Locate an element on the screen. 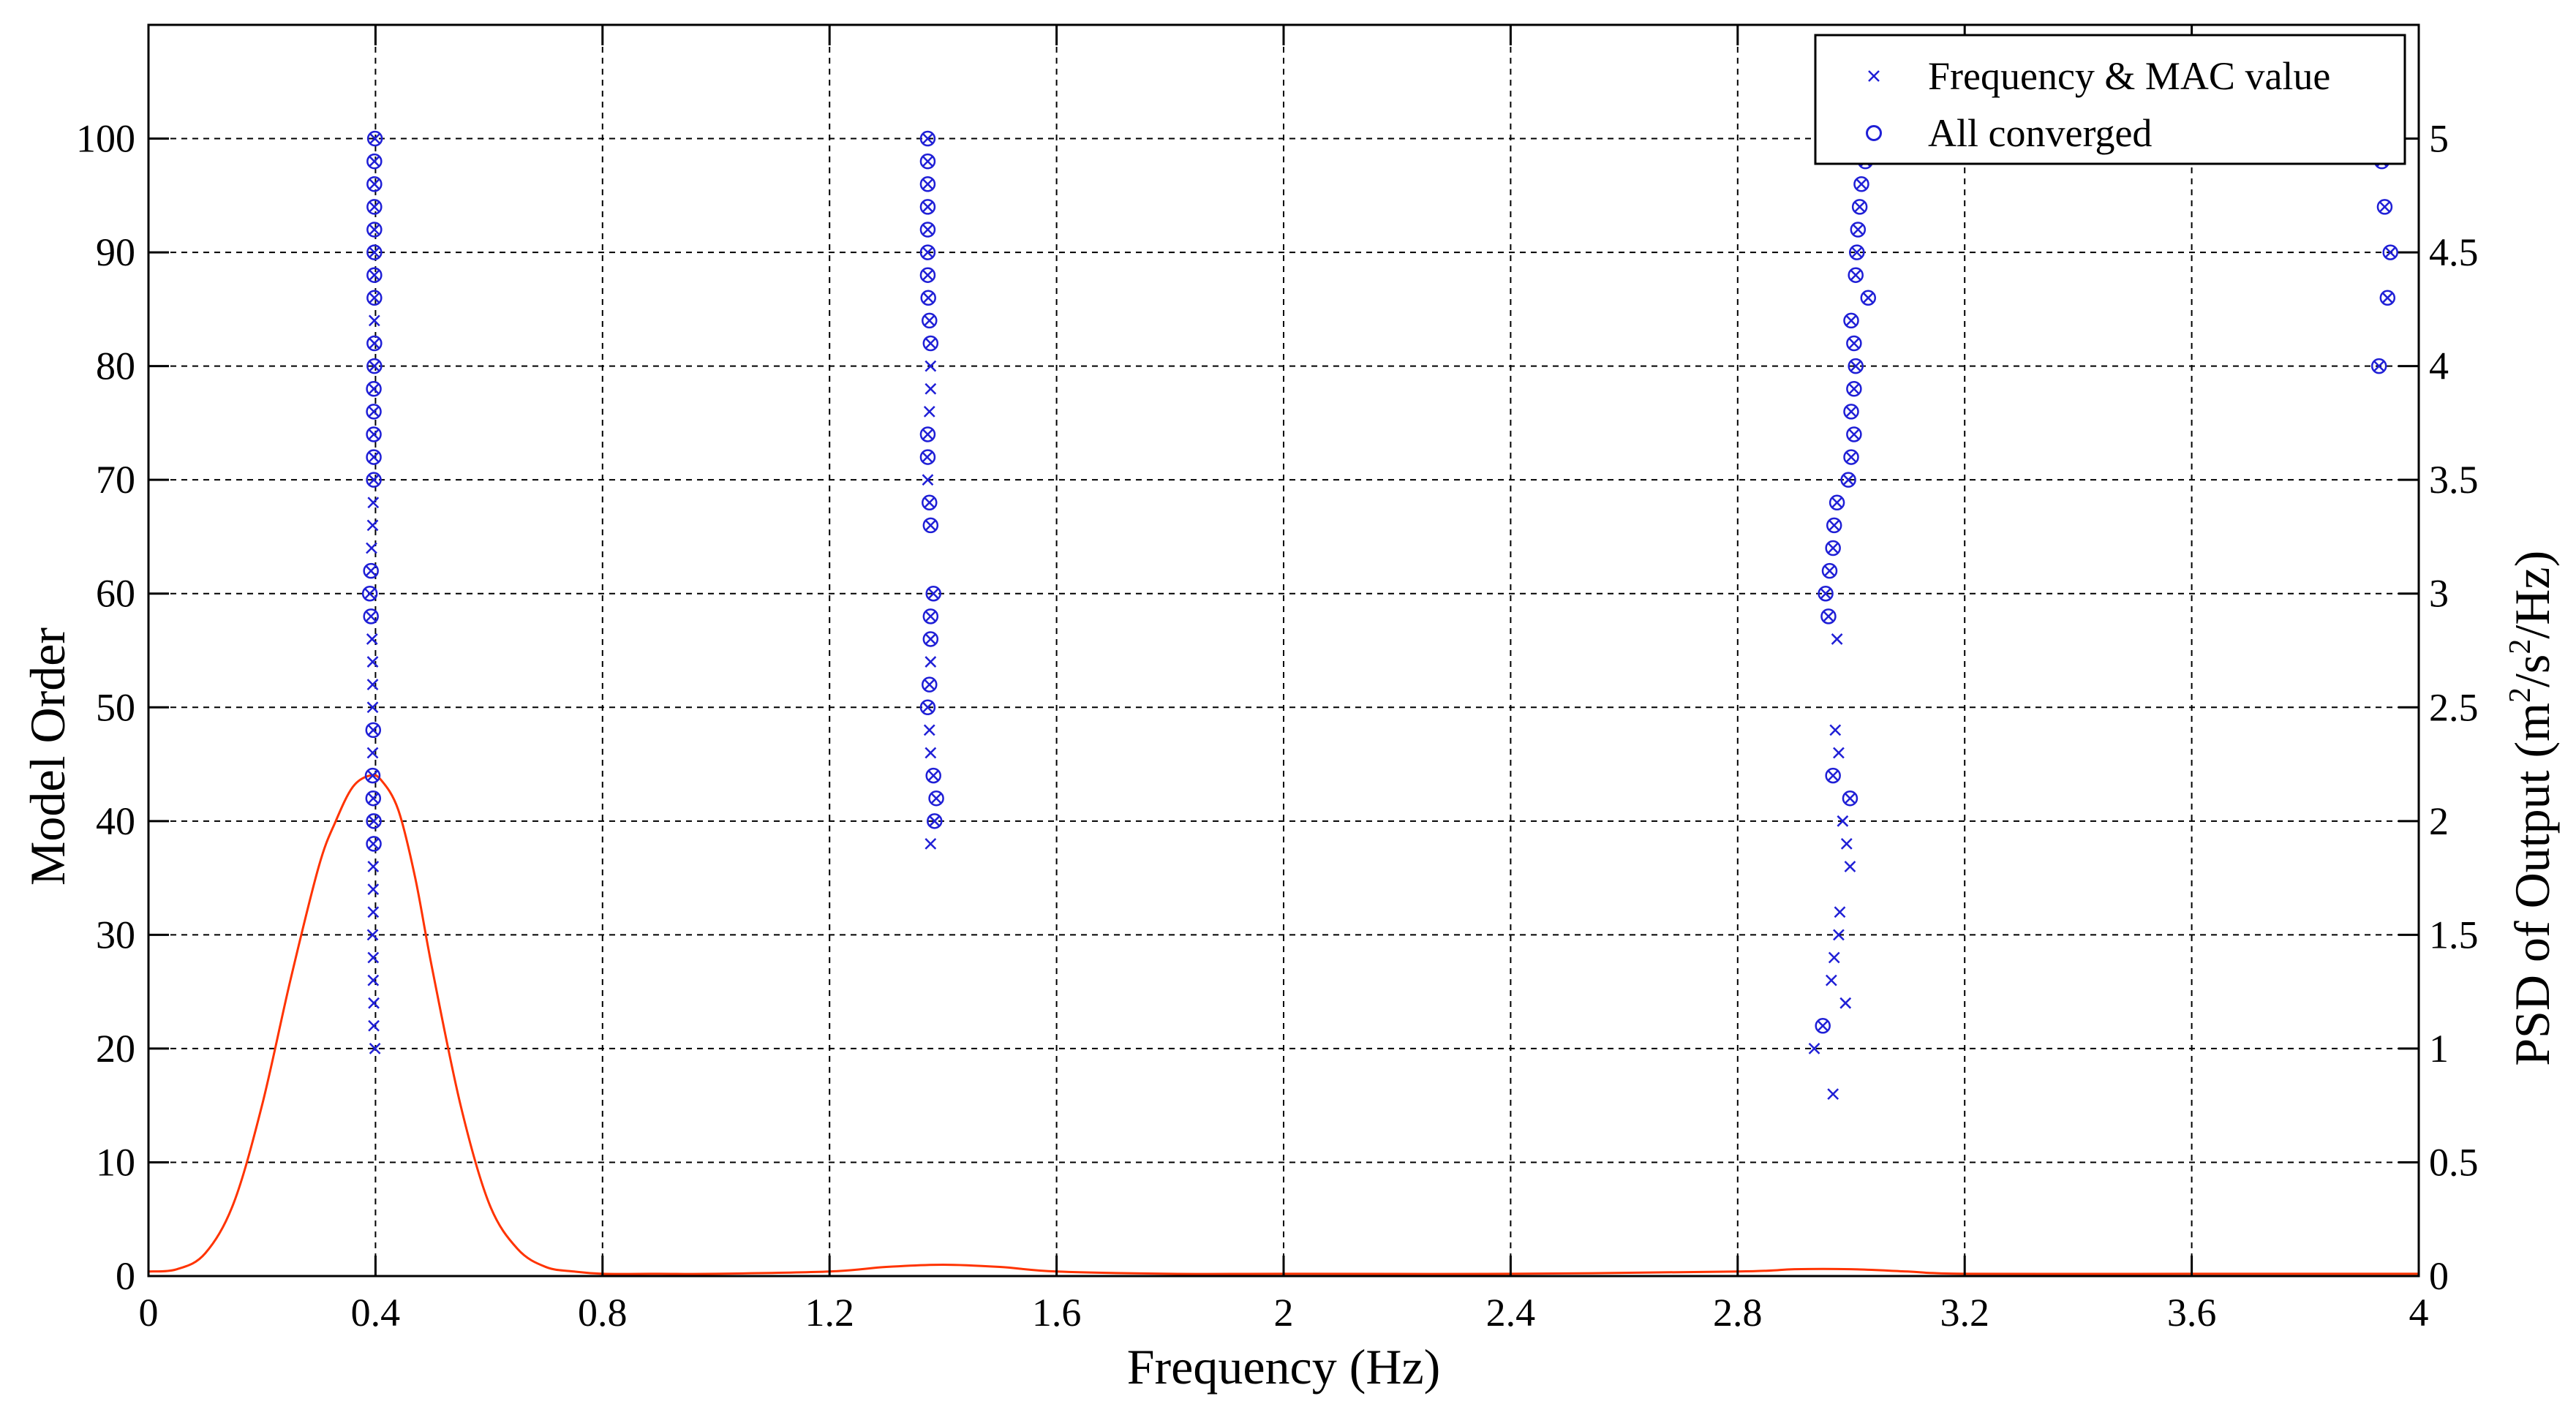  ylabel-right-sup-2: 2 is located at coordinates (2520, 646).